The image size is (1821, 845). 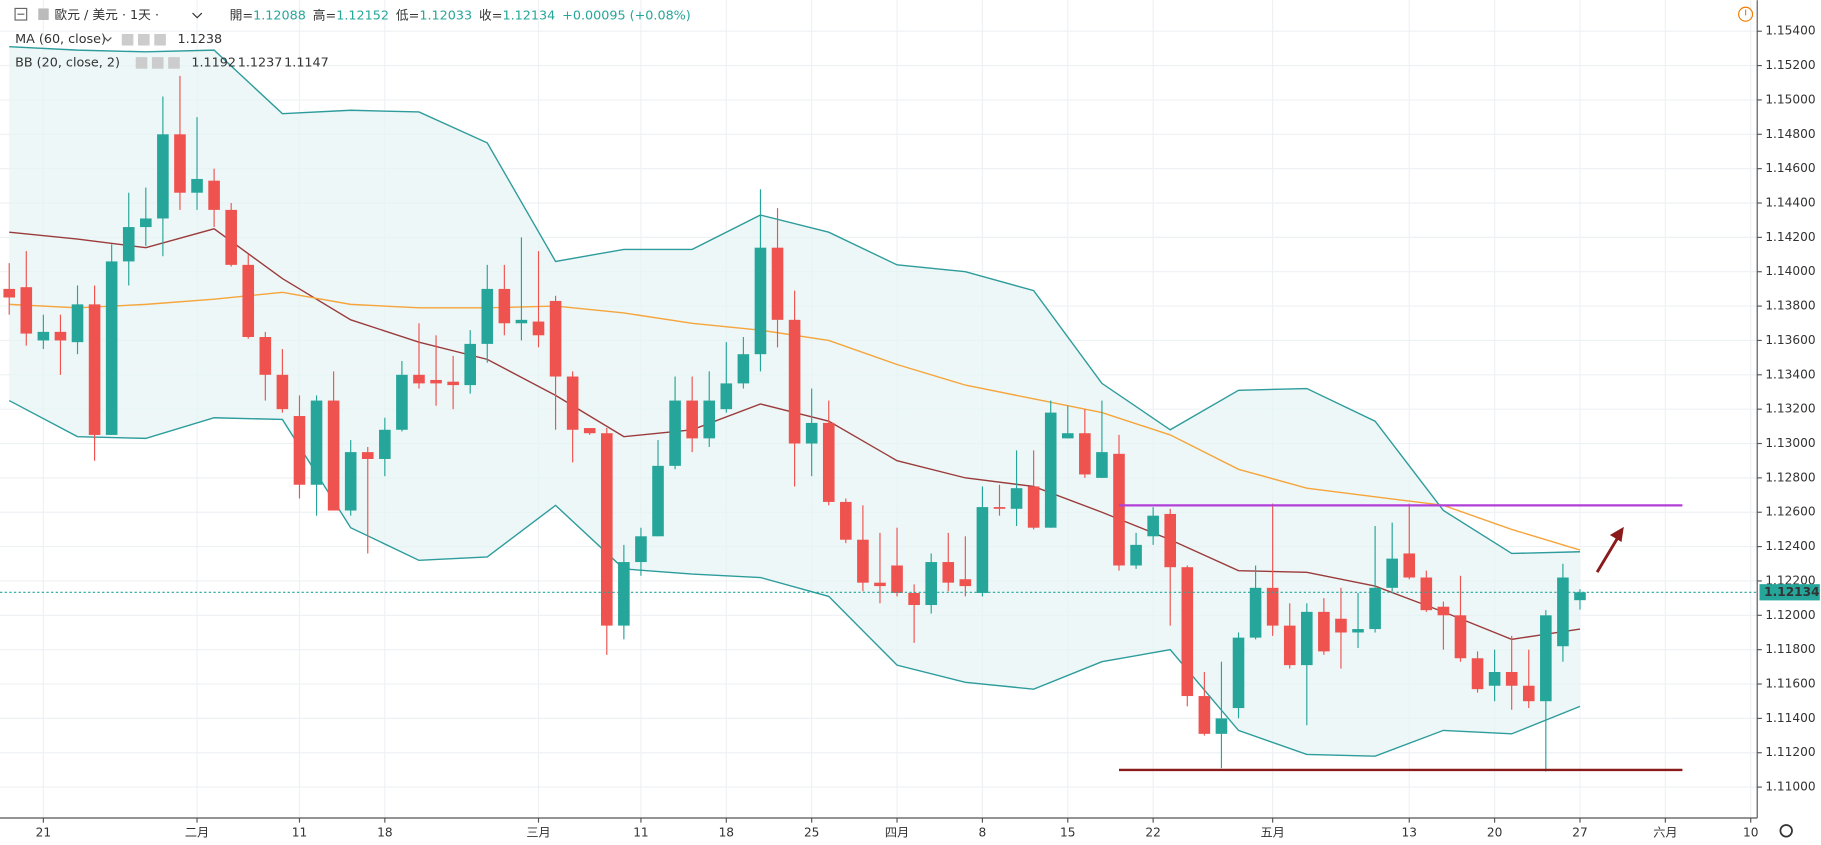 What do you see at coordinates (279, 15) in the screenshot?
I see `open-value: 1.12088` at bounding box center [279, 15].